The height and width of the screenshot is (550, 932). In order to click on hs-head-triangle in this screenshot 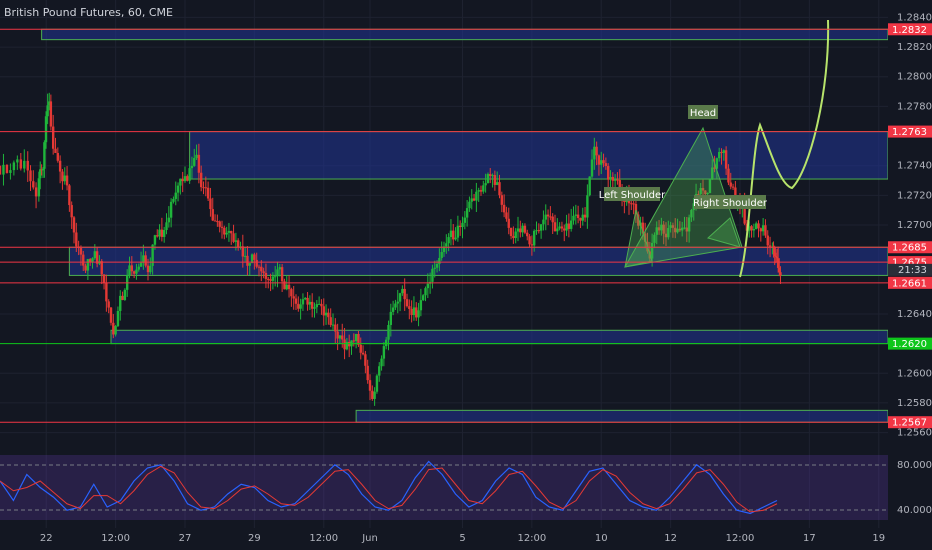, I will do `click(683, 197)`.